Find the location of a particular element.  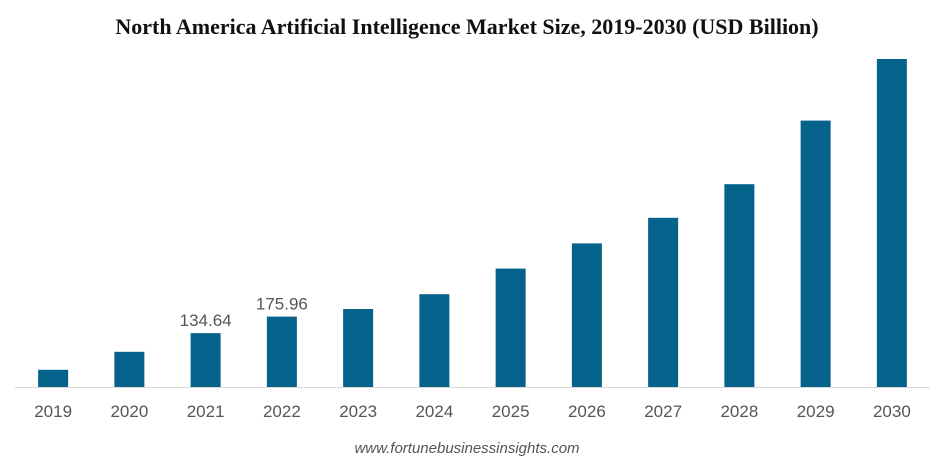

bar-2029 is located at coordinates (815, 253).